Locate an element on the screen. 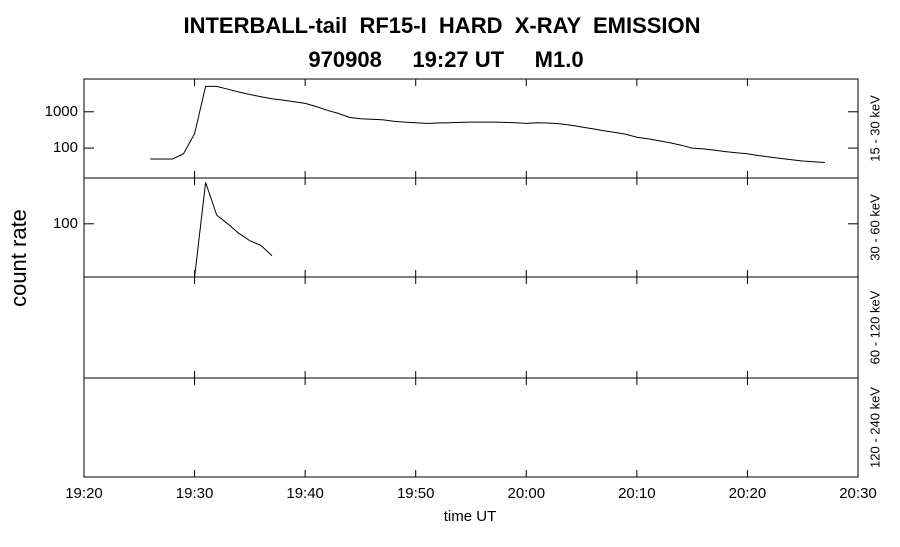 This screenshot has height=547, width=900. x-tick-label: 19:40 is located at coordinates (305, 493).